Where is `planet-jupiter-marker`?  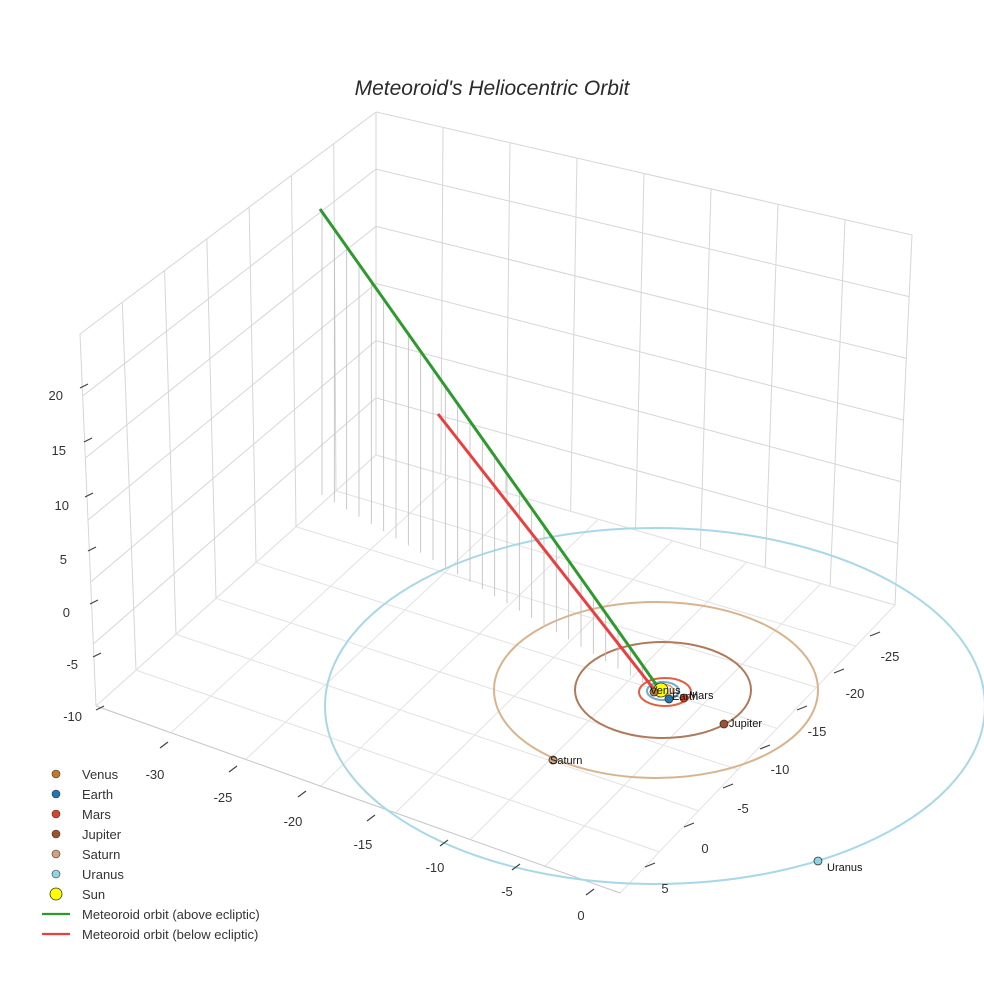 planet-jupiter-marker is located at coordinates (724, 724).